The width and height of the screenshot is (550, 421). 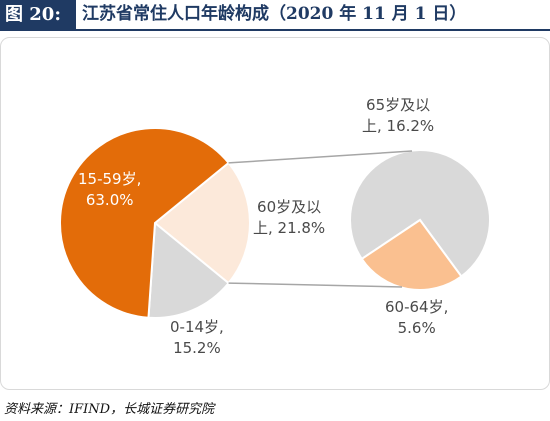 I want to click on connector-lines, so click(x=320, y=219).